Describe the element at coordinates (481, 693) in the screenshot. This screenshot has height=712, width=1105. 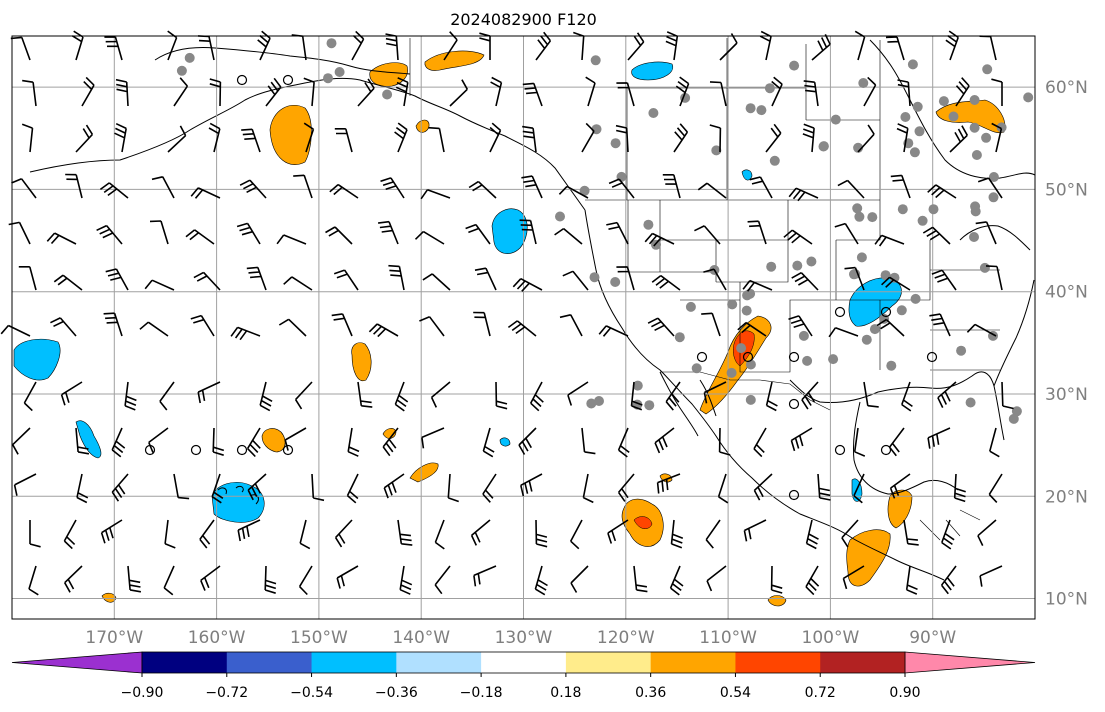
I see `colorbar-tick-label: −0.18` at that location.